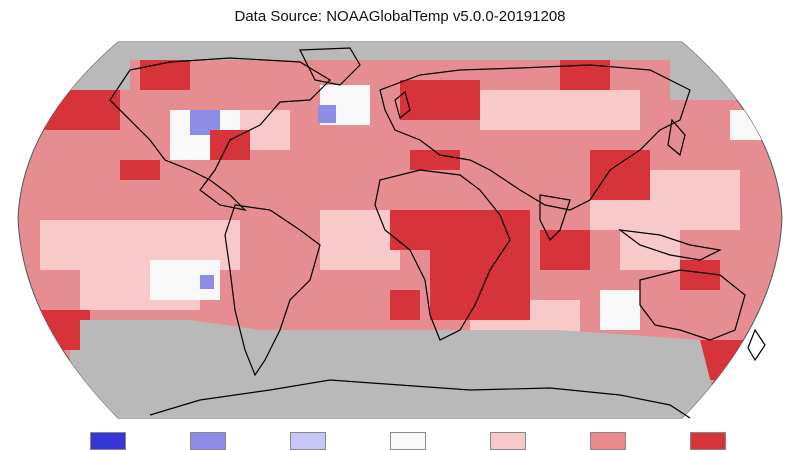 The height and width of the screenshot is (450, 800). Describe the element at coordinates (208, 441) in the screenshot. I see `legend-swatch-cooler` at that location.